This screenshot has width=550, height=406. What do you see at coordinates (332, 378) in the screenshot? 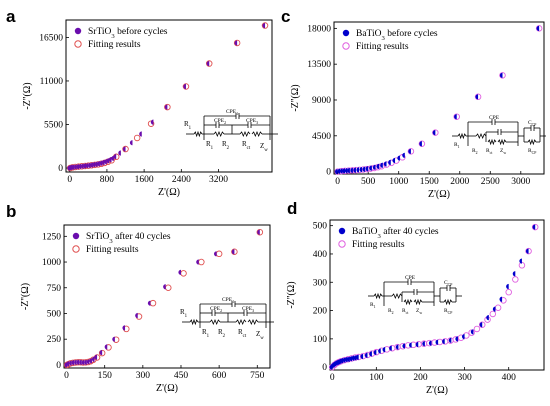
I see `x-tick-label-d-0: 0` at bounding box center [332, 378].